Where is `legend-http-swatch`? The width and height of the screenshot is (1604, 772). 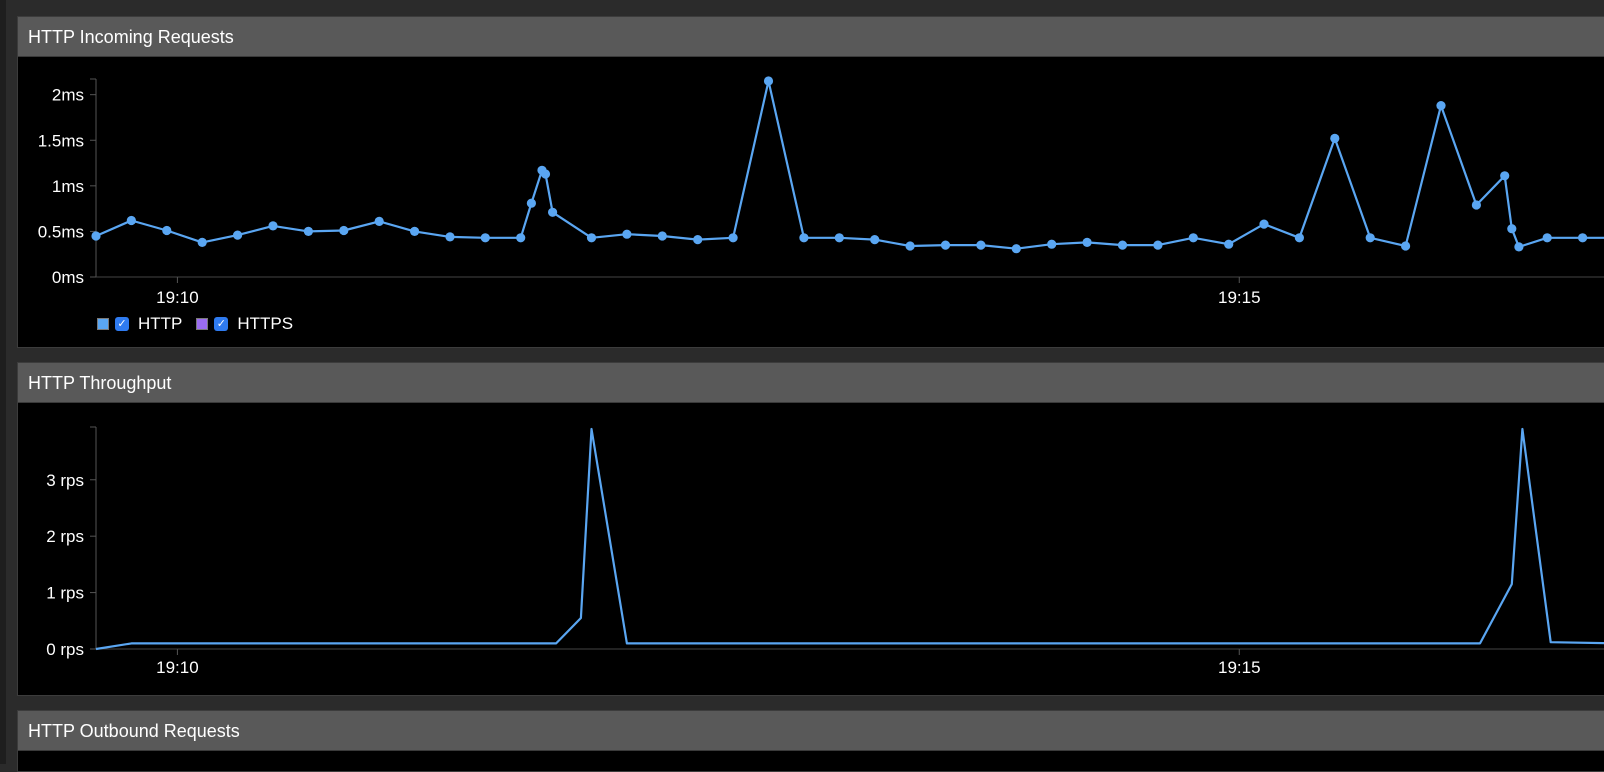 legend-http-swatch is located at coordinates (103, 324).